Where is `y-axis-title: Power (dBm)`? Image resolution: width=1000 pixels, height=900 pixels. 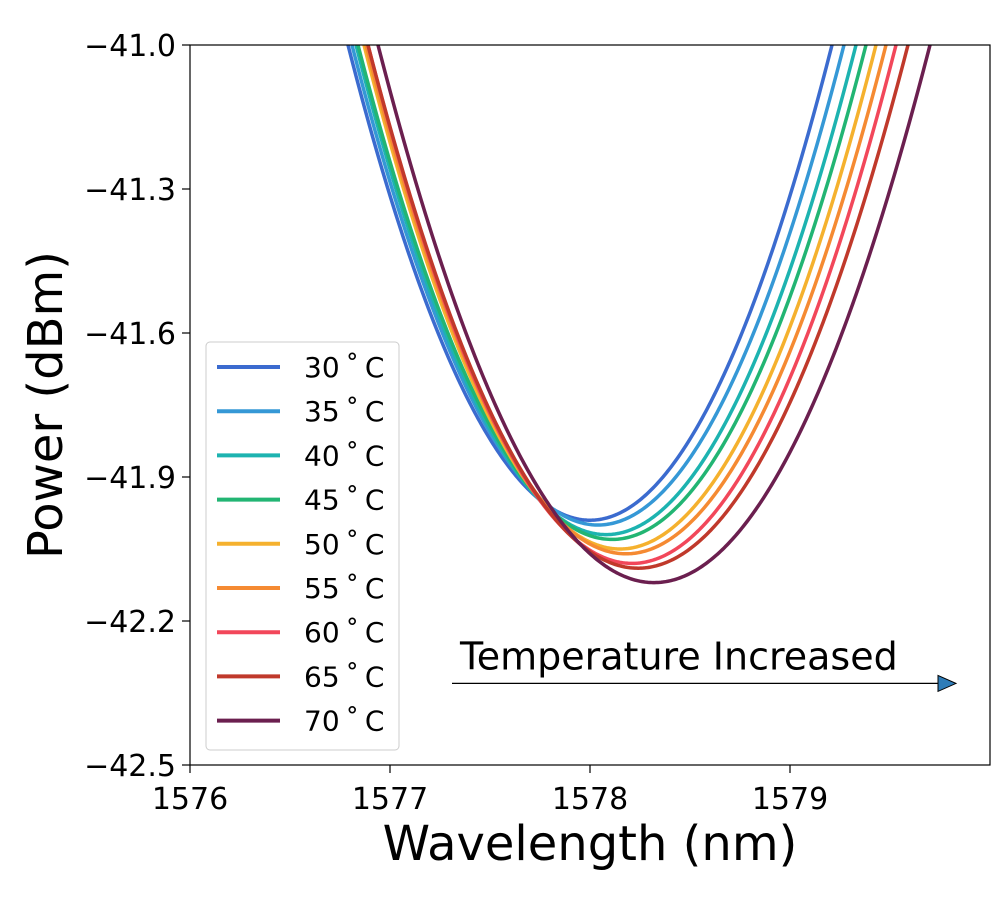
y-axis-title: Power (dBm) is located at coordinates (46, 405).